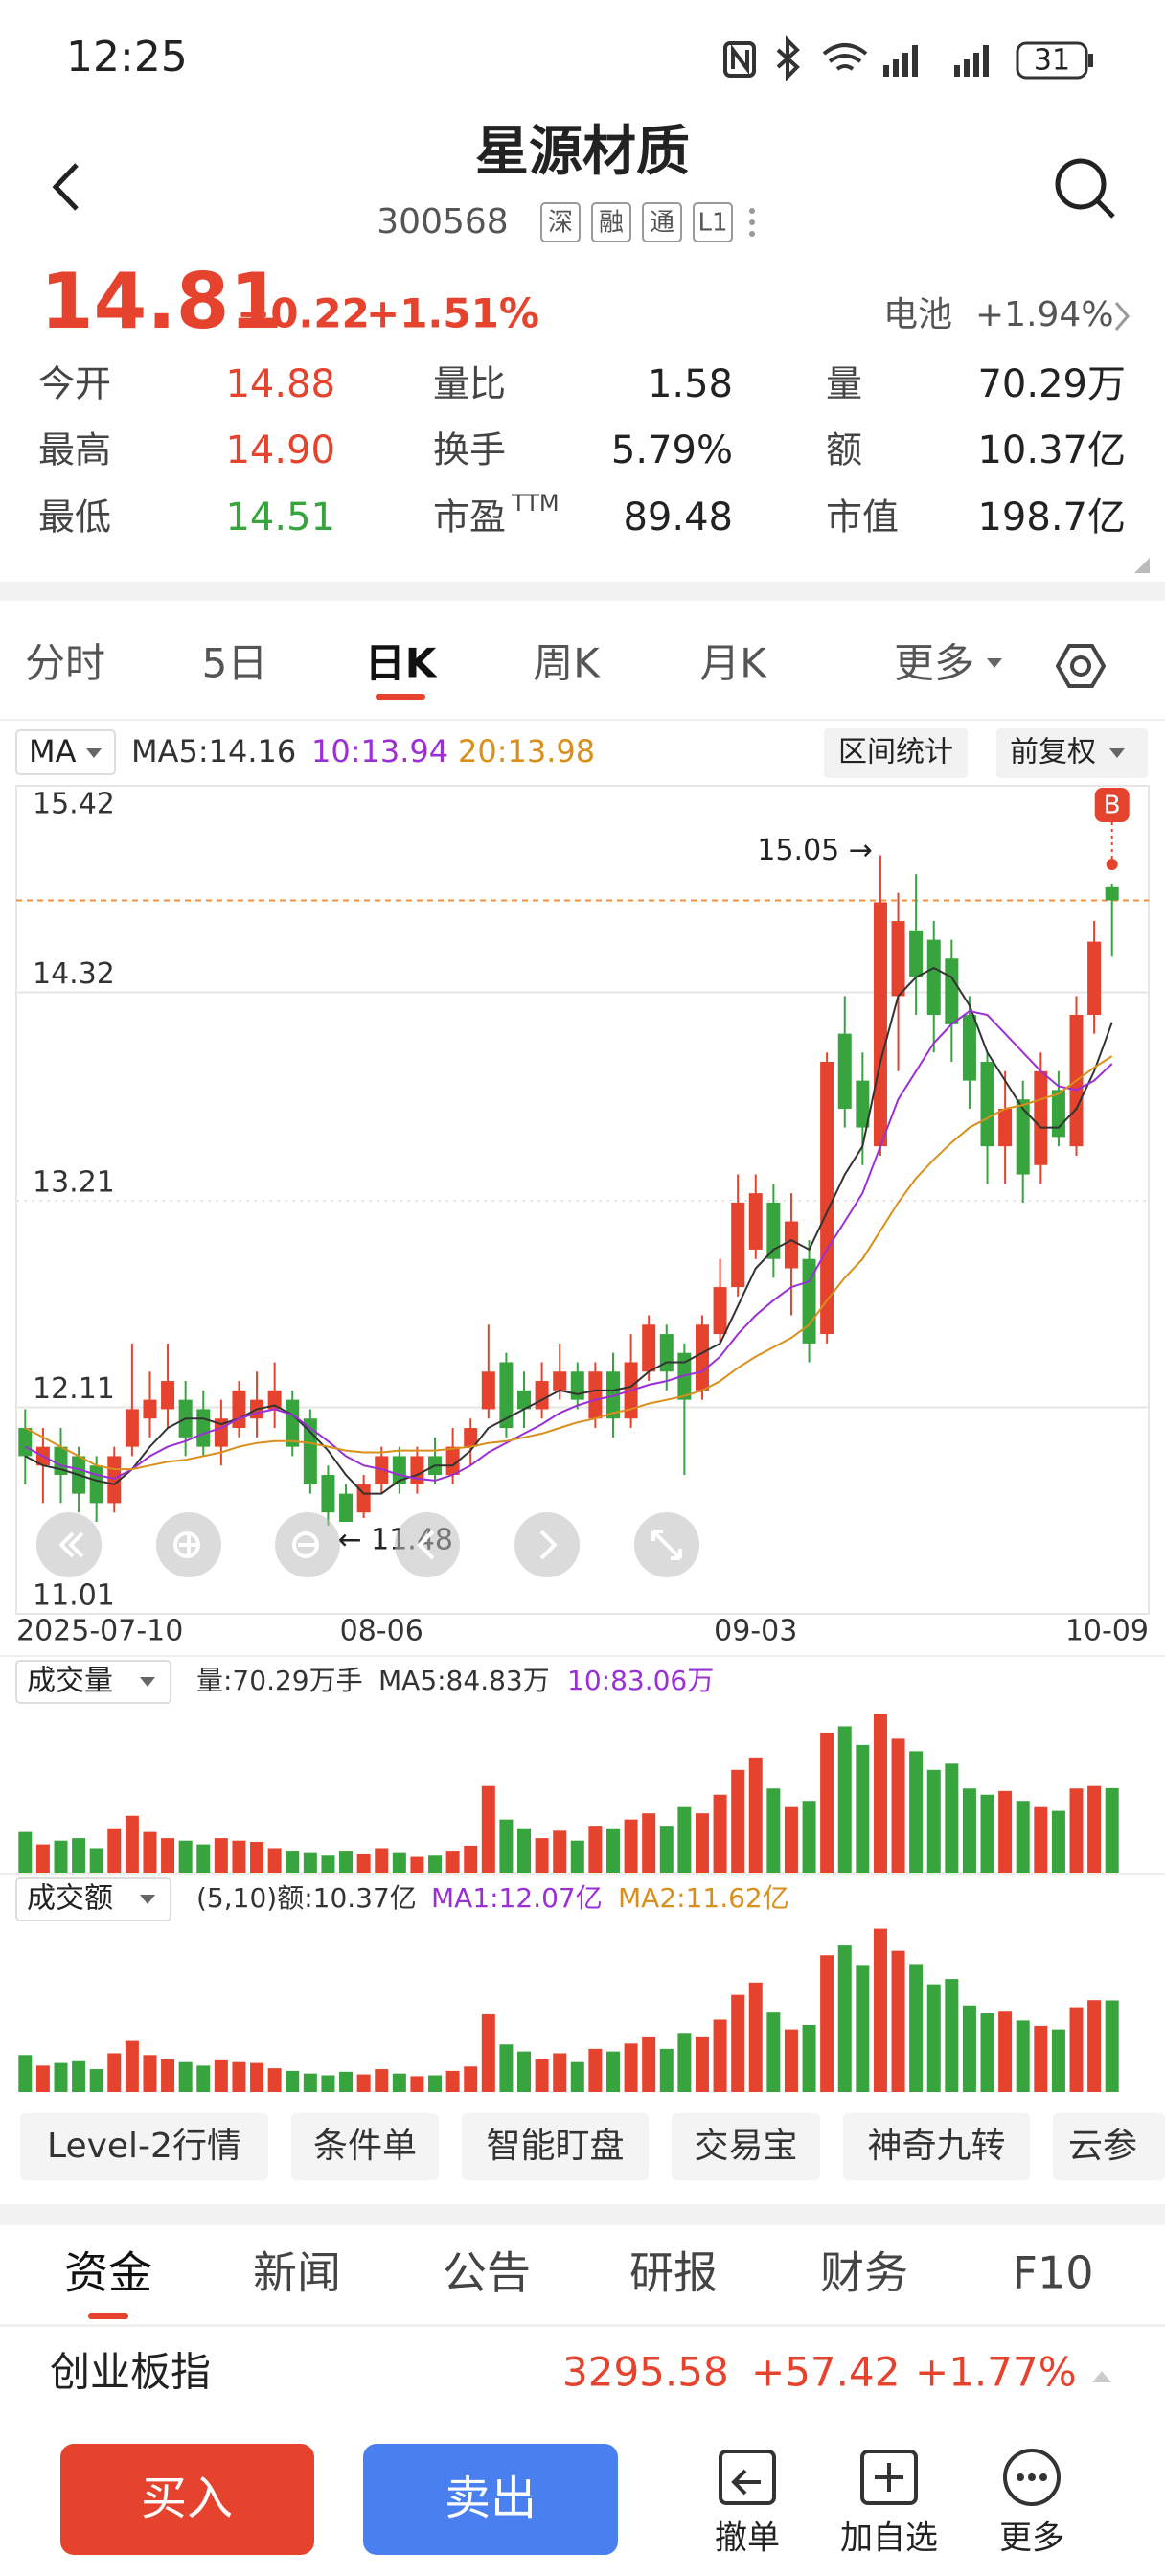 The image size is (1165, 2576). I want to click on x-tick-label: 2025-07-10, so click(100, 1631).